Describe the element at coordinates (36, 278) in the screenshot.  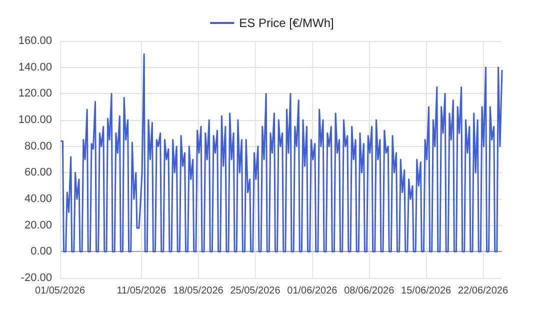
I see `y-tick-label: -20.00` at that location.